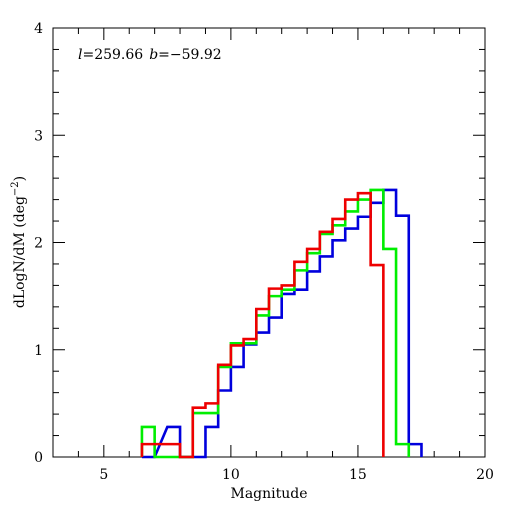 This screenshot has height=512, width=512. What do you see at coordinates (80, 55) in the screenshot?
I see `l-symbol: l` at bounding box center [80, 55].